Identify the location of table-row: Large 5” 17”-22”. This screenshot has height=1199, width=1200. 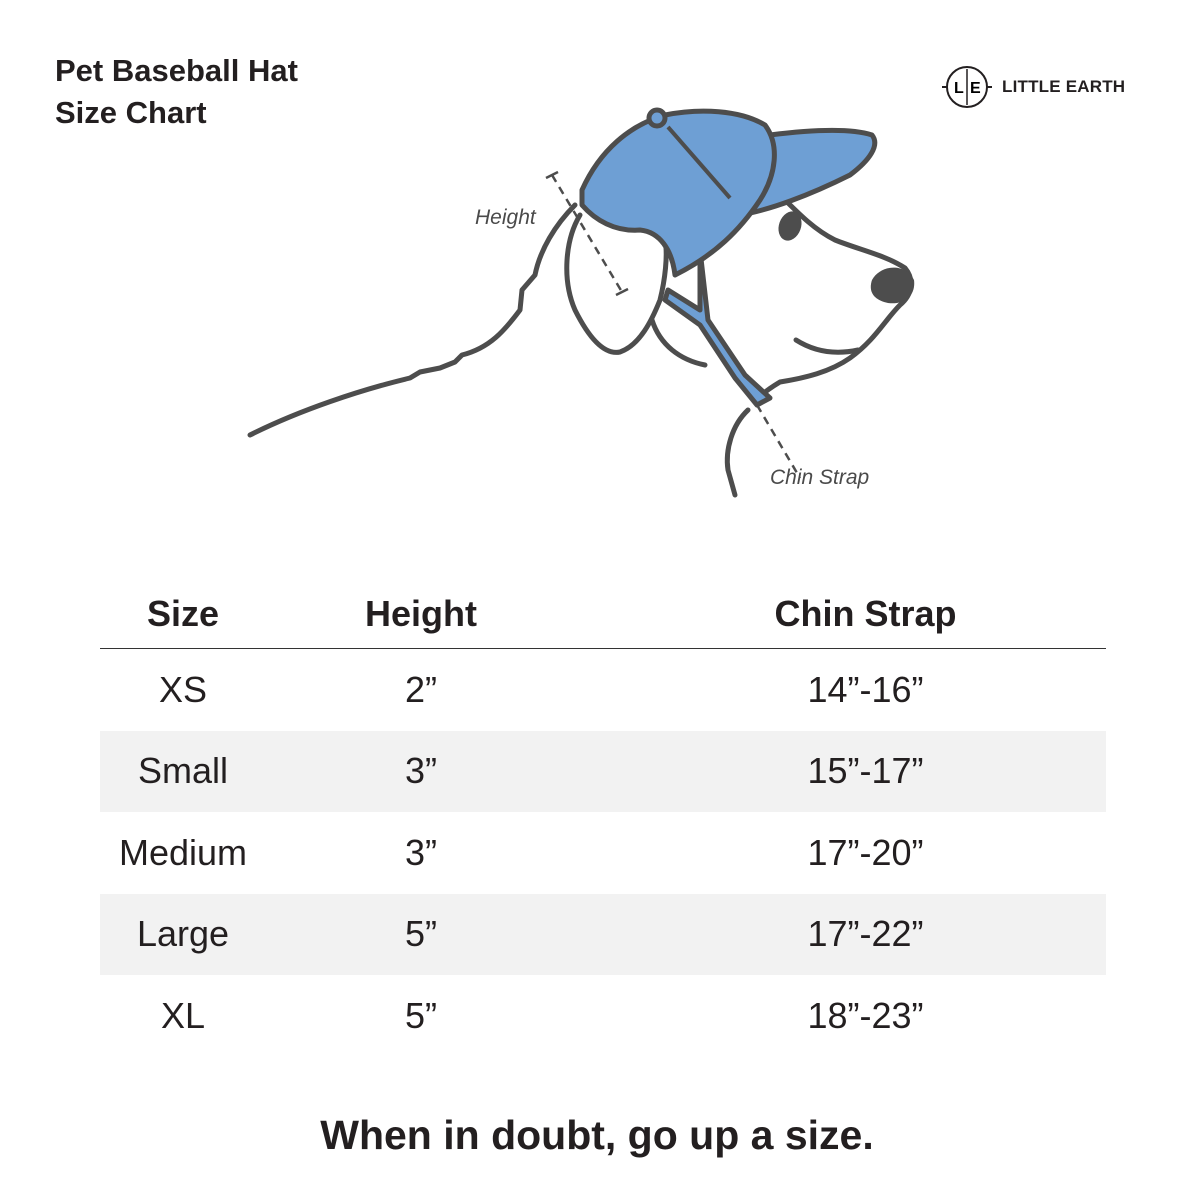
(603, 934).